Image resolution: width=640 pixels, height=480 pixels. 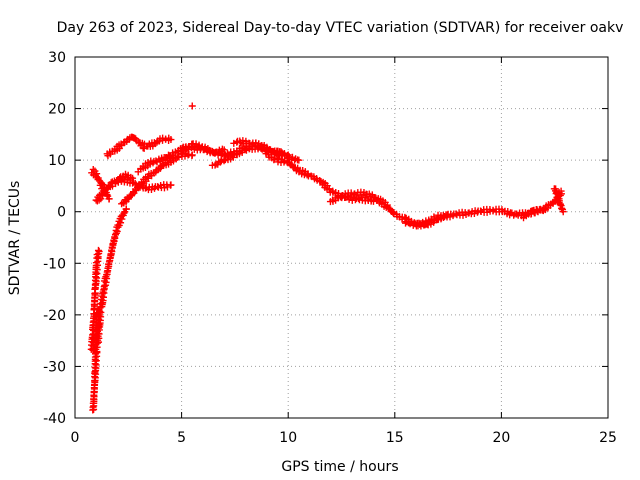 What do you see at coordinates (57, 110) in the screenshot?
I see `y-tick-label: 20` at bounding box center [57, 110].